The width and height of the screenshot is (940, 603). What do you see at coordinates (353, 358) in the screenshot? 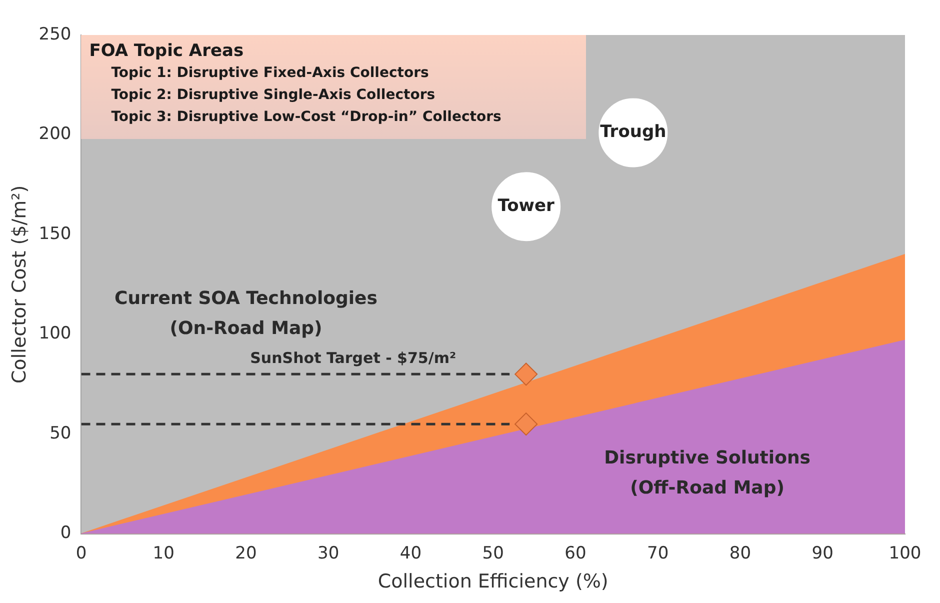
I see `annotation: SunShot Target - $75/m²` at bounding box center [353, 358].